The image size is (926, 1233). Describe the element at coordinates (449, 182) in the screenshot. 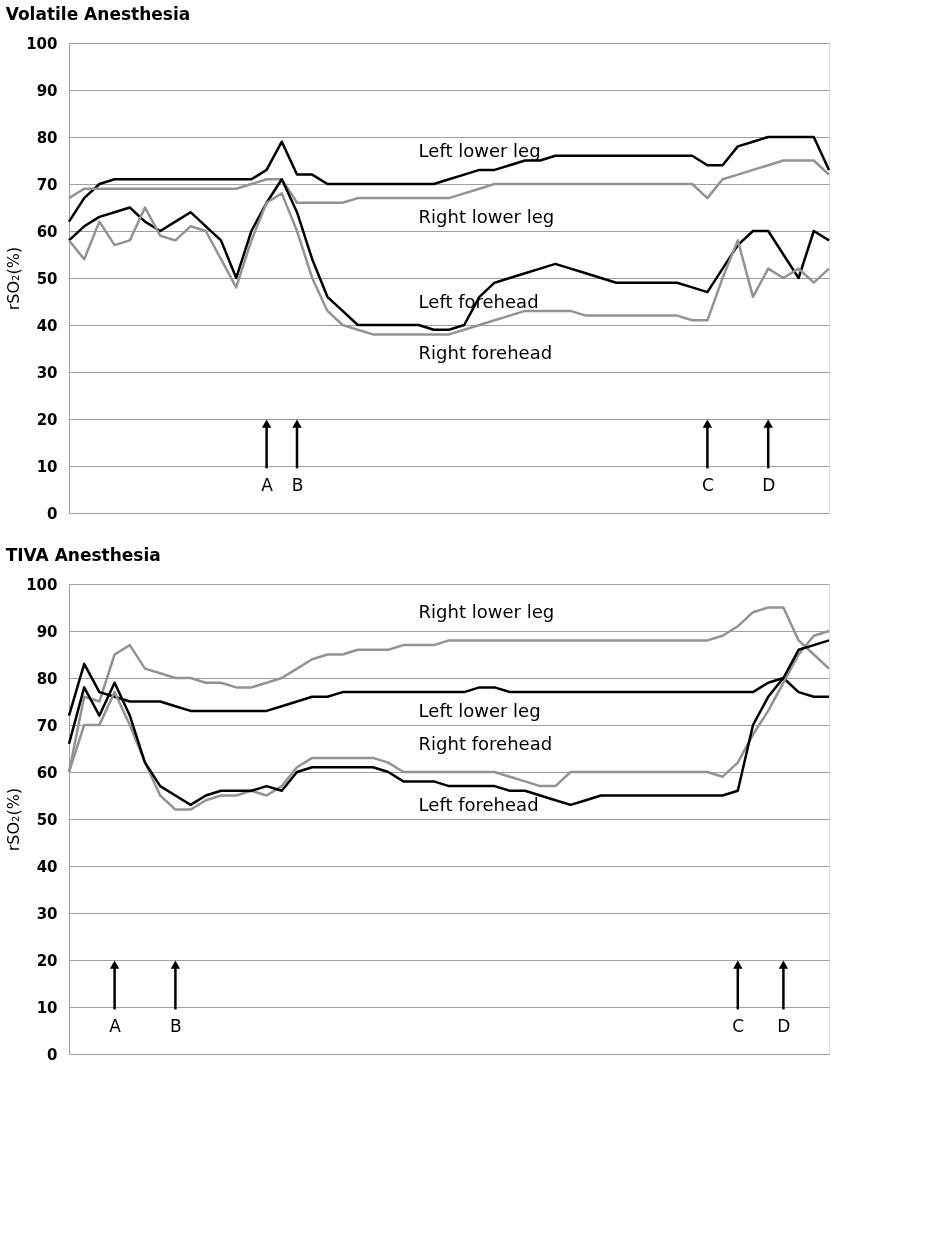

I see `line-series` at that location.